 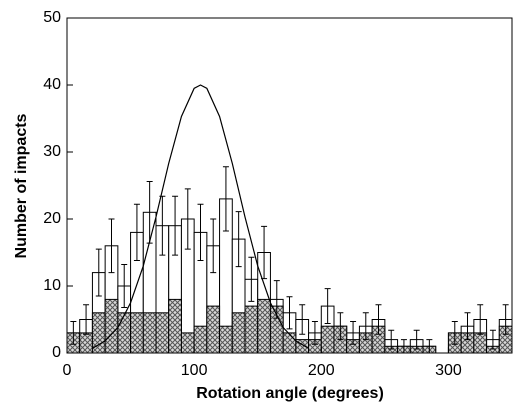 I want to click on y-tick-label: 50, so click(x=52, y=17).